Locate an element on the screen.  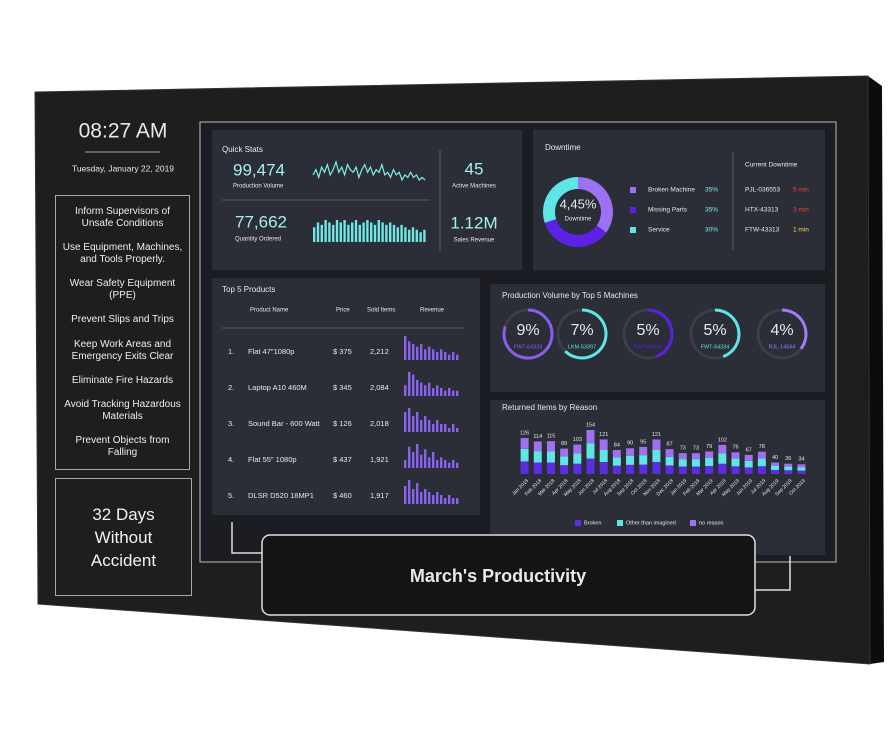
legend-swatch is located at coordinates (578, 523).